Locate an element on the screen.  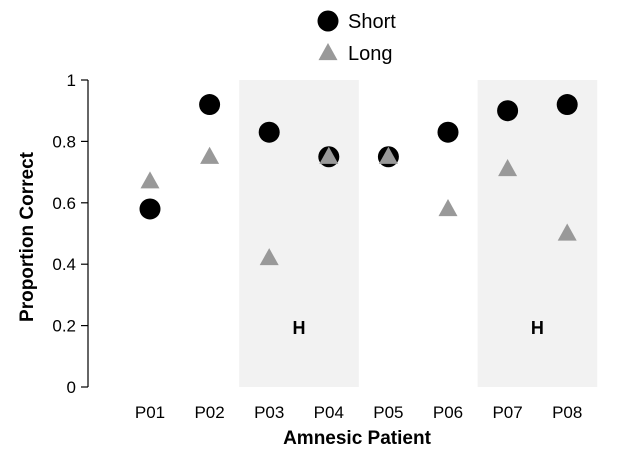
point-long-p03 is located at coordinates (269, 257).